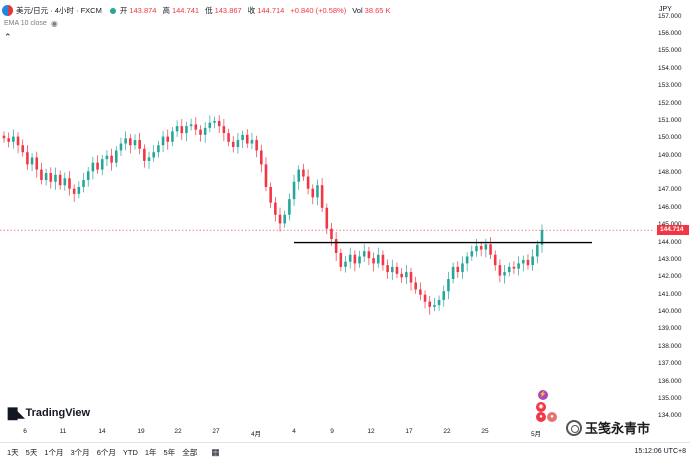 Image resolution: width=690 pixels, height=462 pixels. Describe the element at coordinates (618, 428) in the screenshot. I see `watermark-text: 玉笺永青市` at that location.